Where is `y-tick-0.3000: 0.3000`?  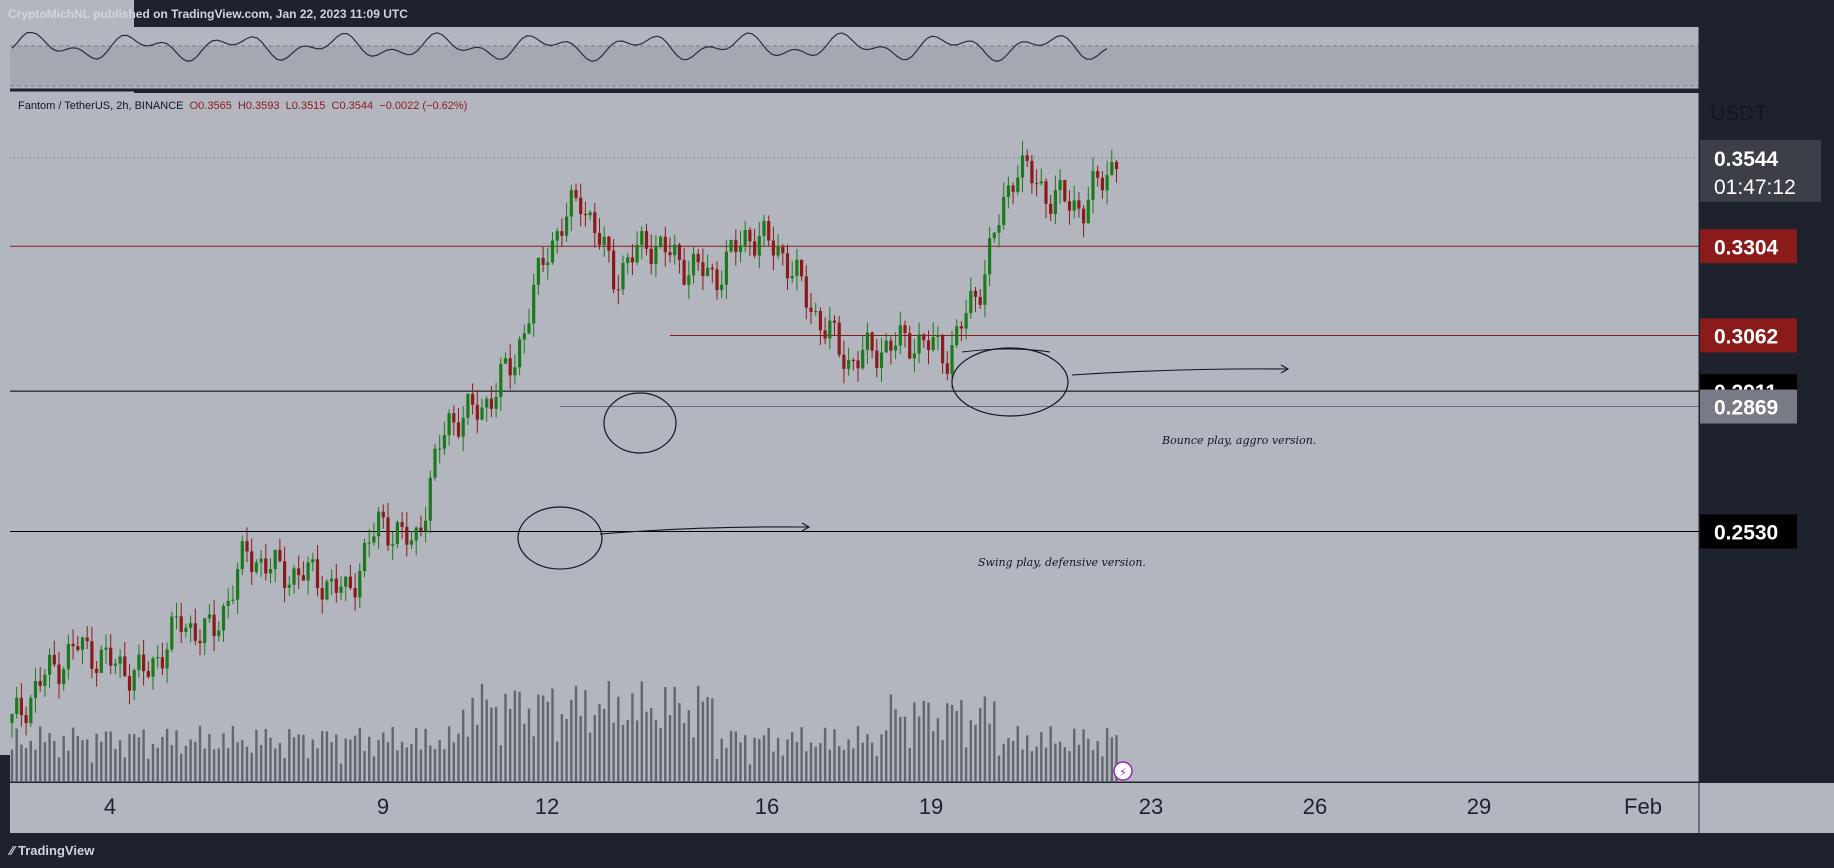 y-tick-0.3000: 0.3000 is located at coordinates (1746, 359).